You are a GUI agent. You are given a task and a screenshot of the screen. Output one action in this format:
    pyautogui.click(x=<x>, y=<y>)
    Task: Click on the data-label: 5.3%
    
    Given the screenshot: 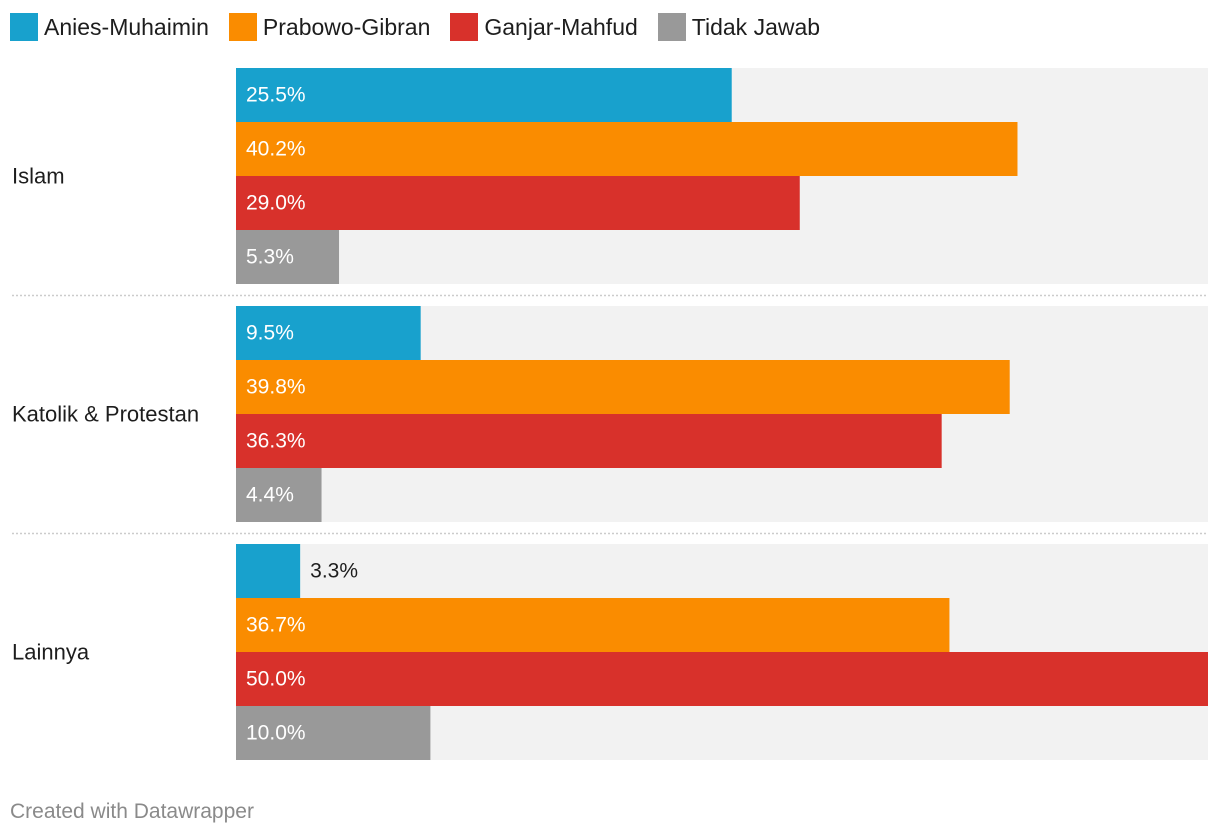 What is the action you would take?
    pyautogui.click(x=270, y=257)
    